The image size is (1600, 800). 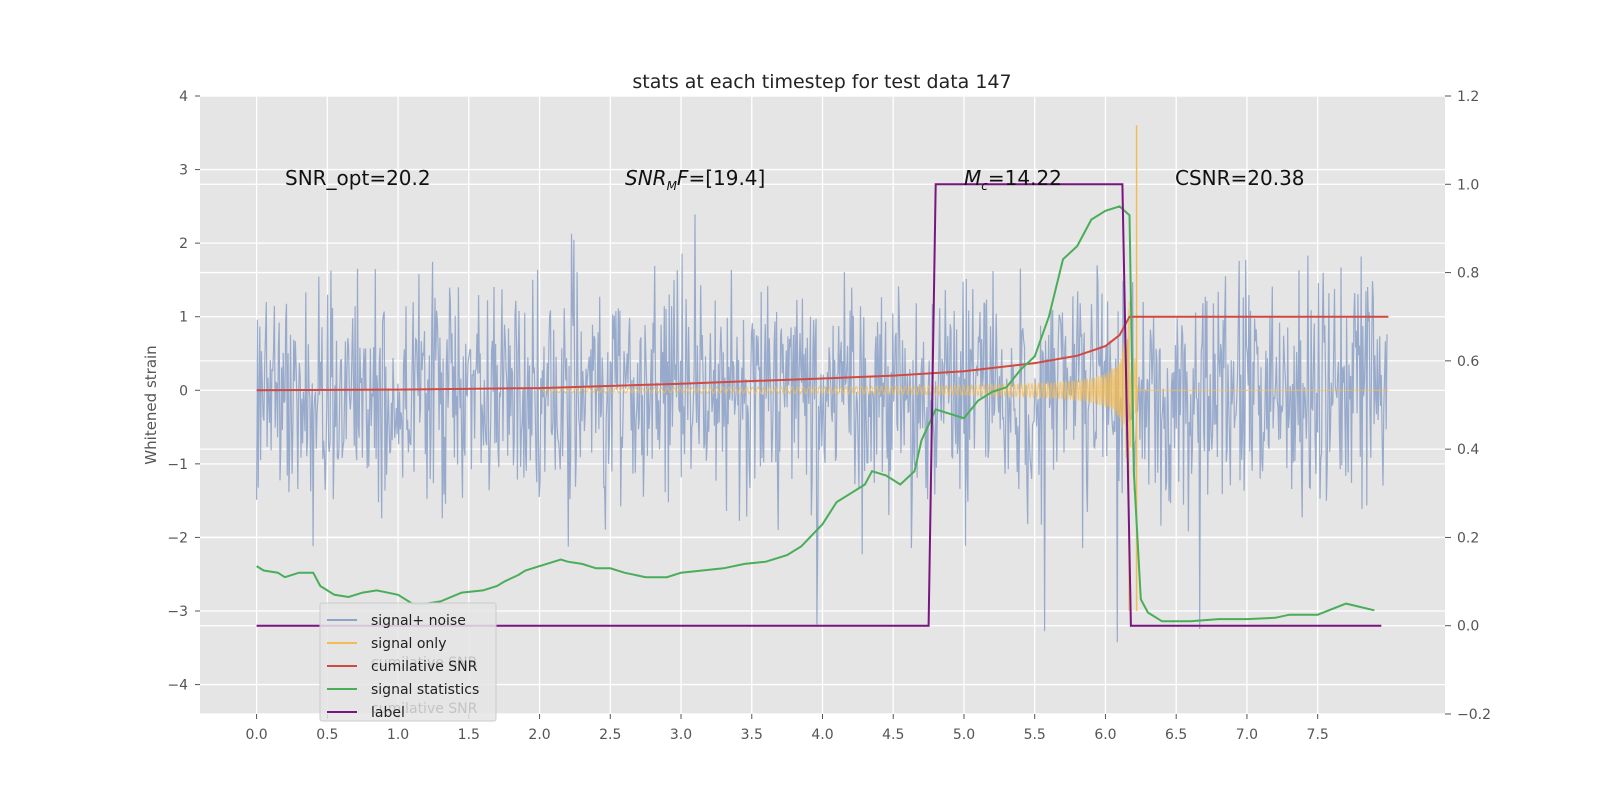 I want to click on x-tick-label: 4.5, so click(x=893, y=735).